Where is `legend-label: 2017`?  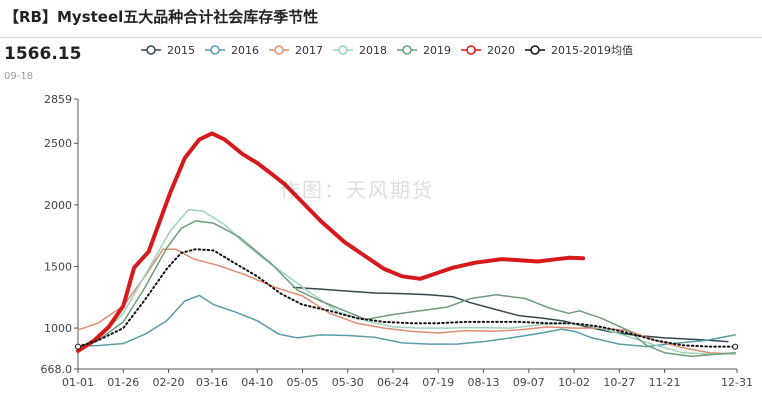 legend-label: 2017 is located at coordinates (309, 50).